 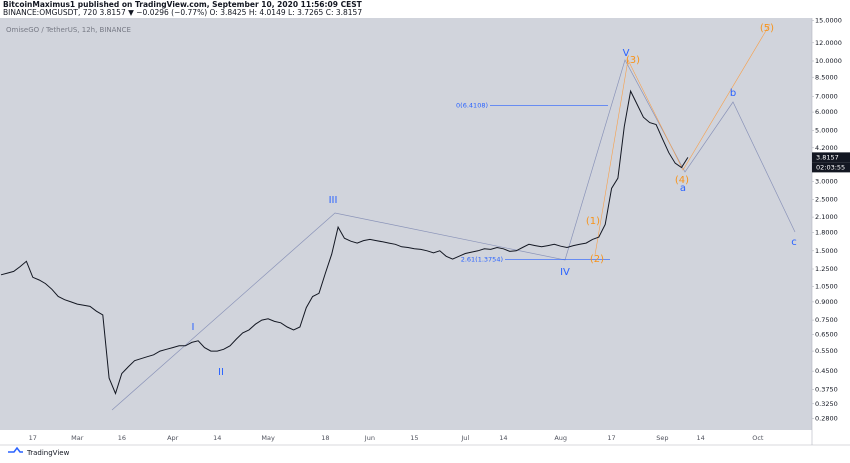 I want to click on y-tick-label: 0.3250, so click(x=826, y=404).